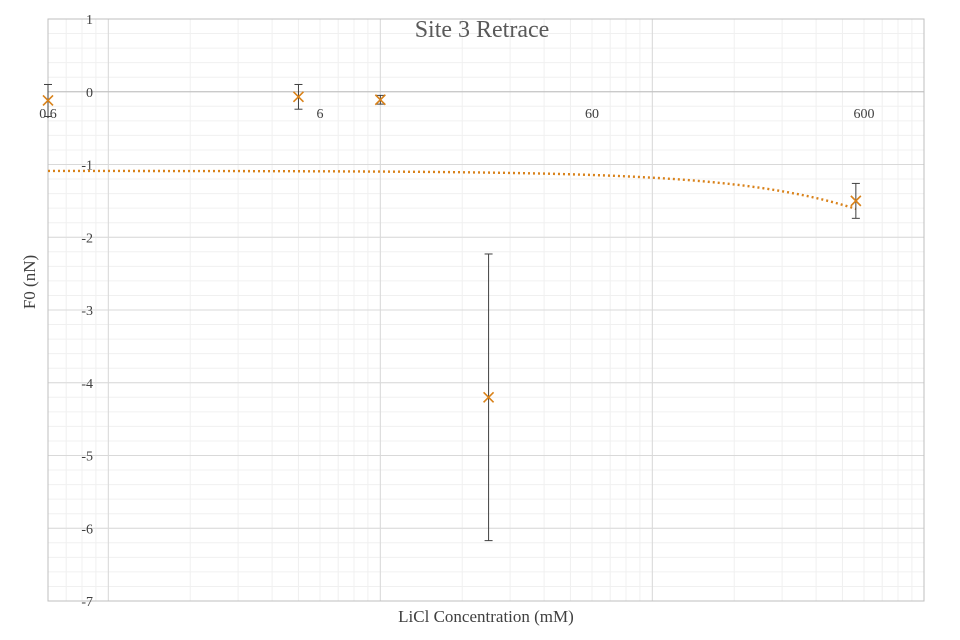  I want to click on y-tick-label: -4, so click(87, 384).